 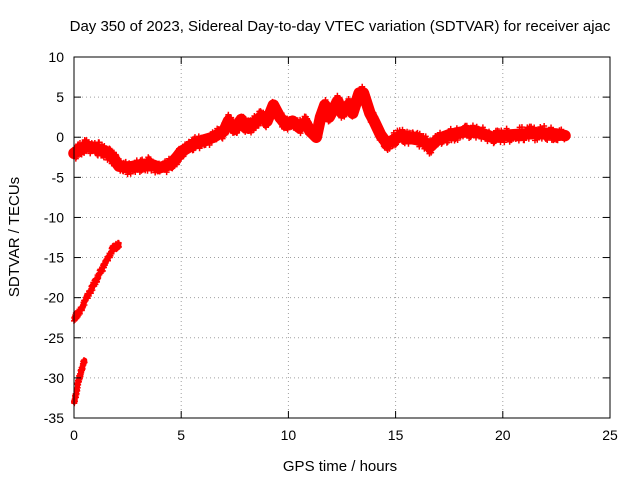 What do you see at coordinates (54, 378) in the screenshot?
I see `y-tick-label: -30` at bounding box center [54, 378].